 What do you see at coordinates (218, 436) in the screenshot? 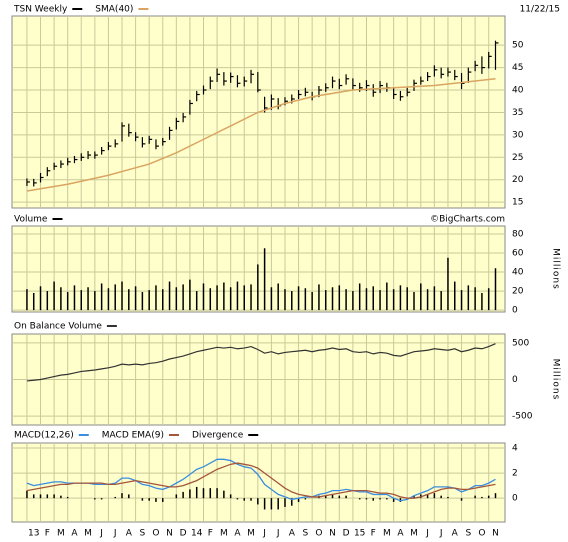
I see `legend-label: Divergence` at bounding box center [218, 436].